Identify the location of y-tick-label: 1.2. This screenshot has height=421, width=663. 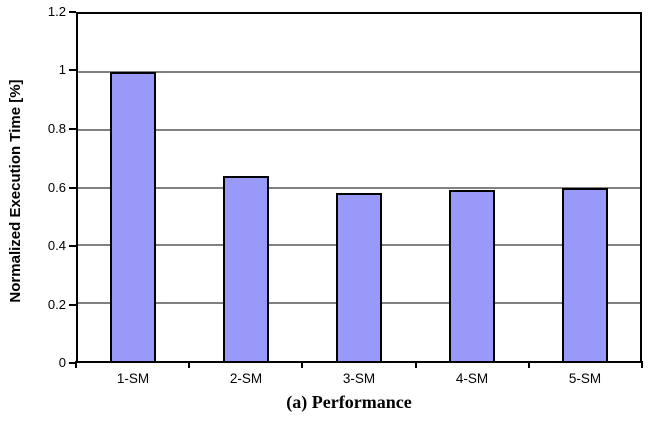
(56, 11).